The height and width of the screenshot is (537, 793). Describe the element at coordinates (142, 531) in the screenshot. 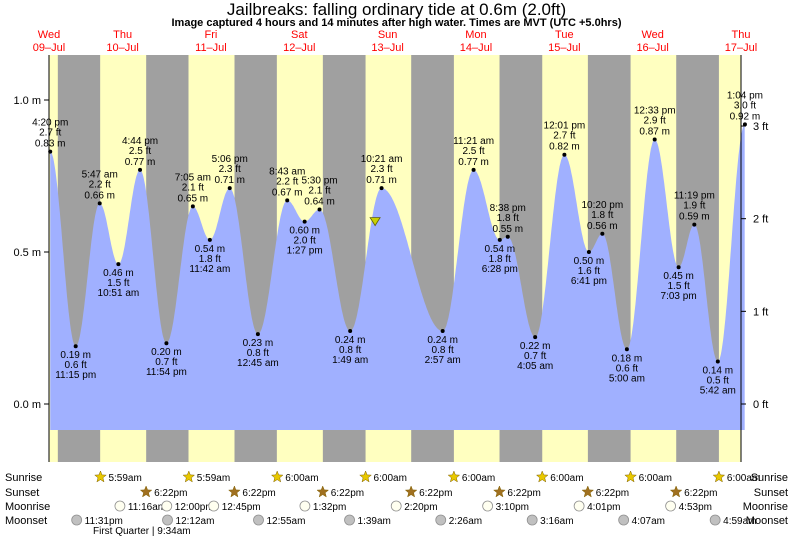

I see `moon-phase-label: First Quarter | 9:34am` at that location.